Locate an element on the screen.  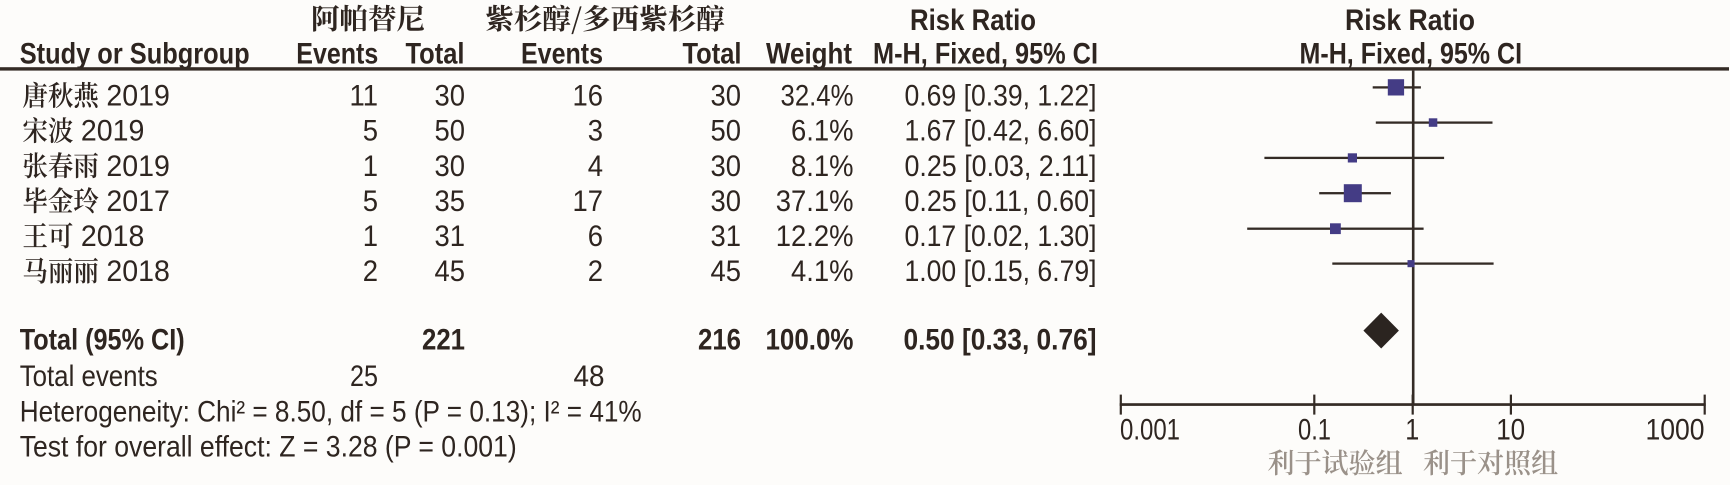
svg-text: 0.1 is located at coordinates (1314, 430).